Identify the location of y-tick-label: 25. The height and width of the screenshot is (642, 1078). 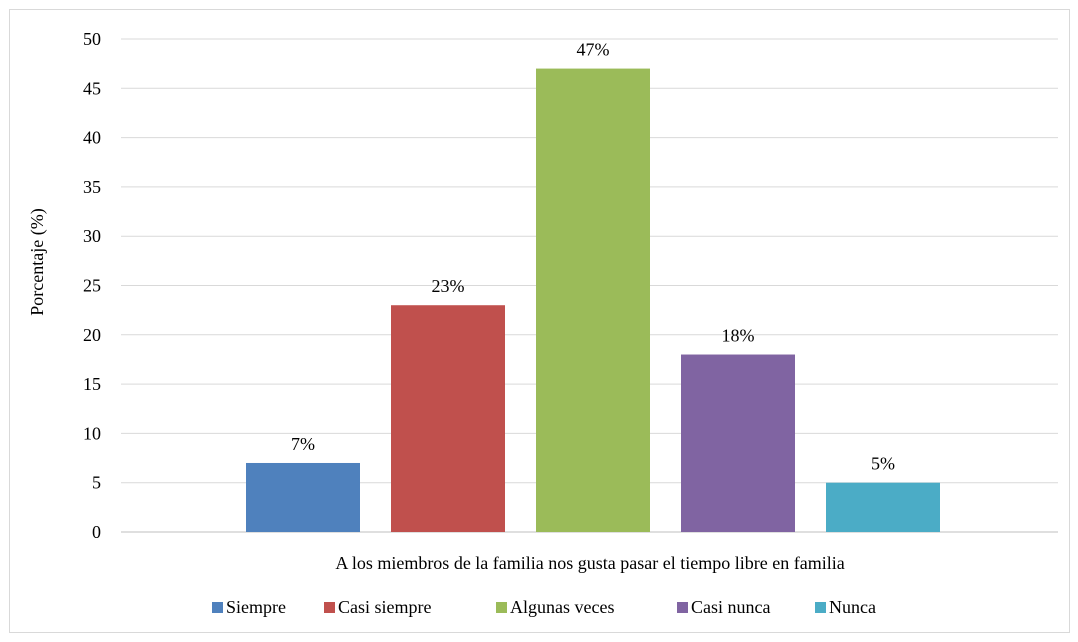
(92, 286).